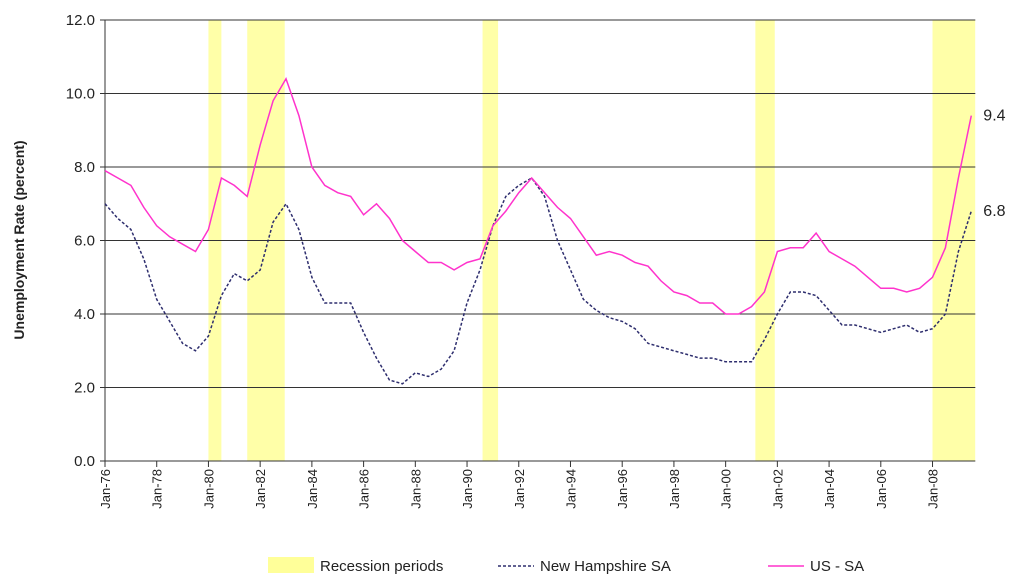  I want to click on y-tick-label: 2.0, so click(84, 388).